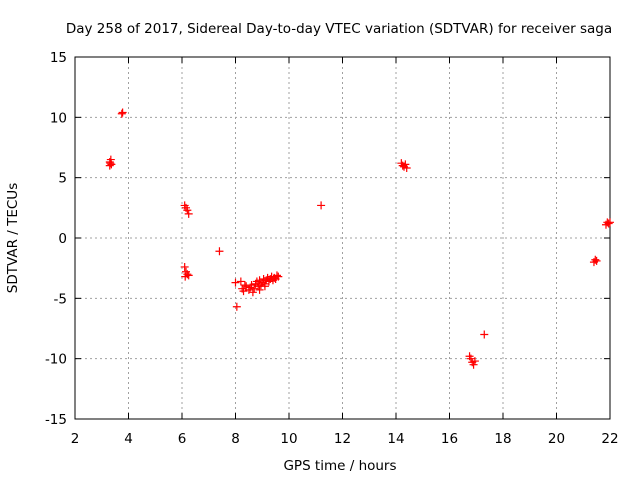 The image size is (640, 480). I want to click on y-tick-label: 0, so click(62, 239).